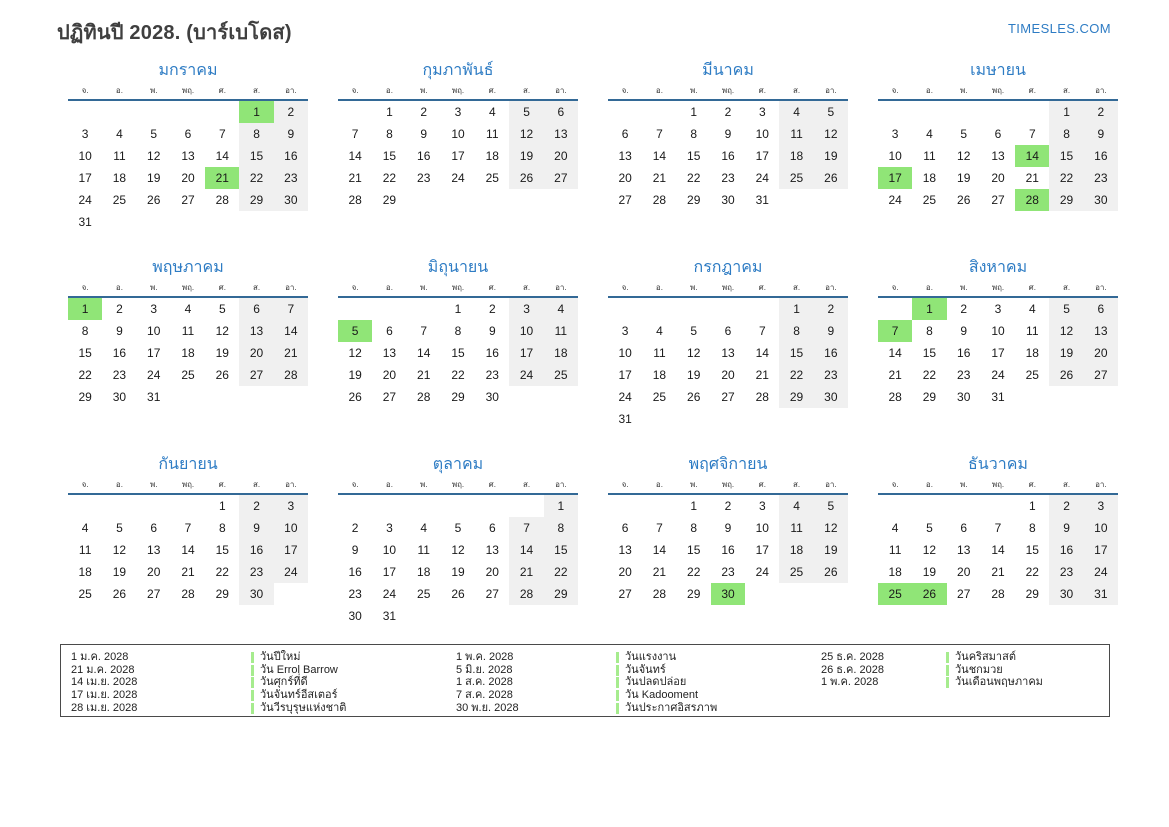 The width and height of the screenshot is (1169, 827). I want to click on site-link: TIMESLES.COM, so click(1059, 28).